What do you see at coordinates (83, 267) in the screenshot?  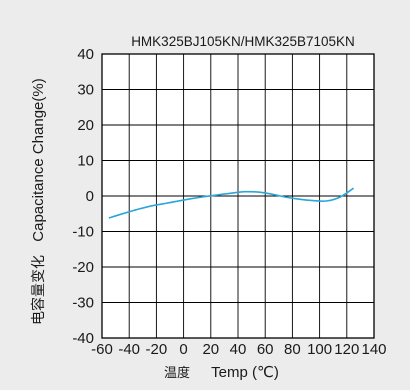 I see `y-tick-label: -20` at bounding box center [83, 267].